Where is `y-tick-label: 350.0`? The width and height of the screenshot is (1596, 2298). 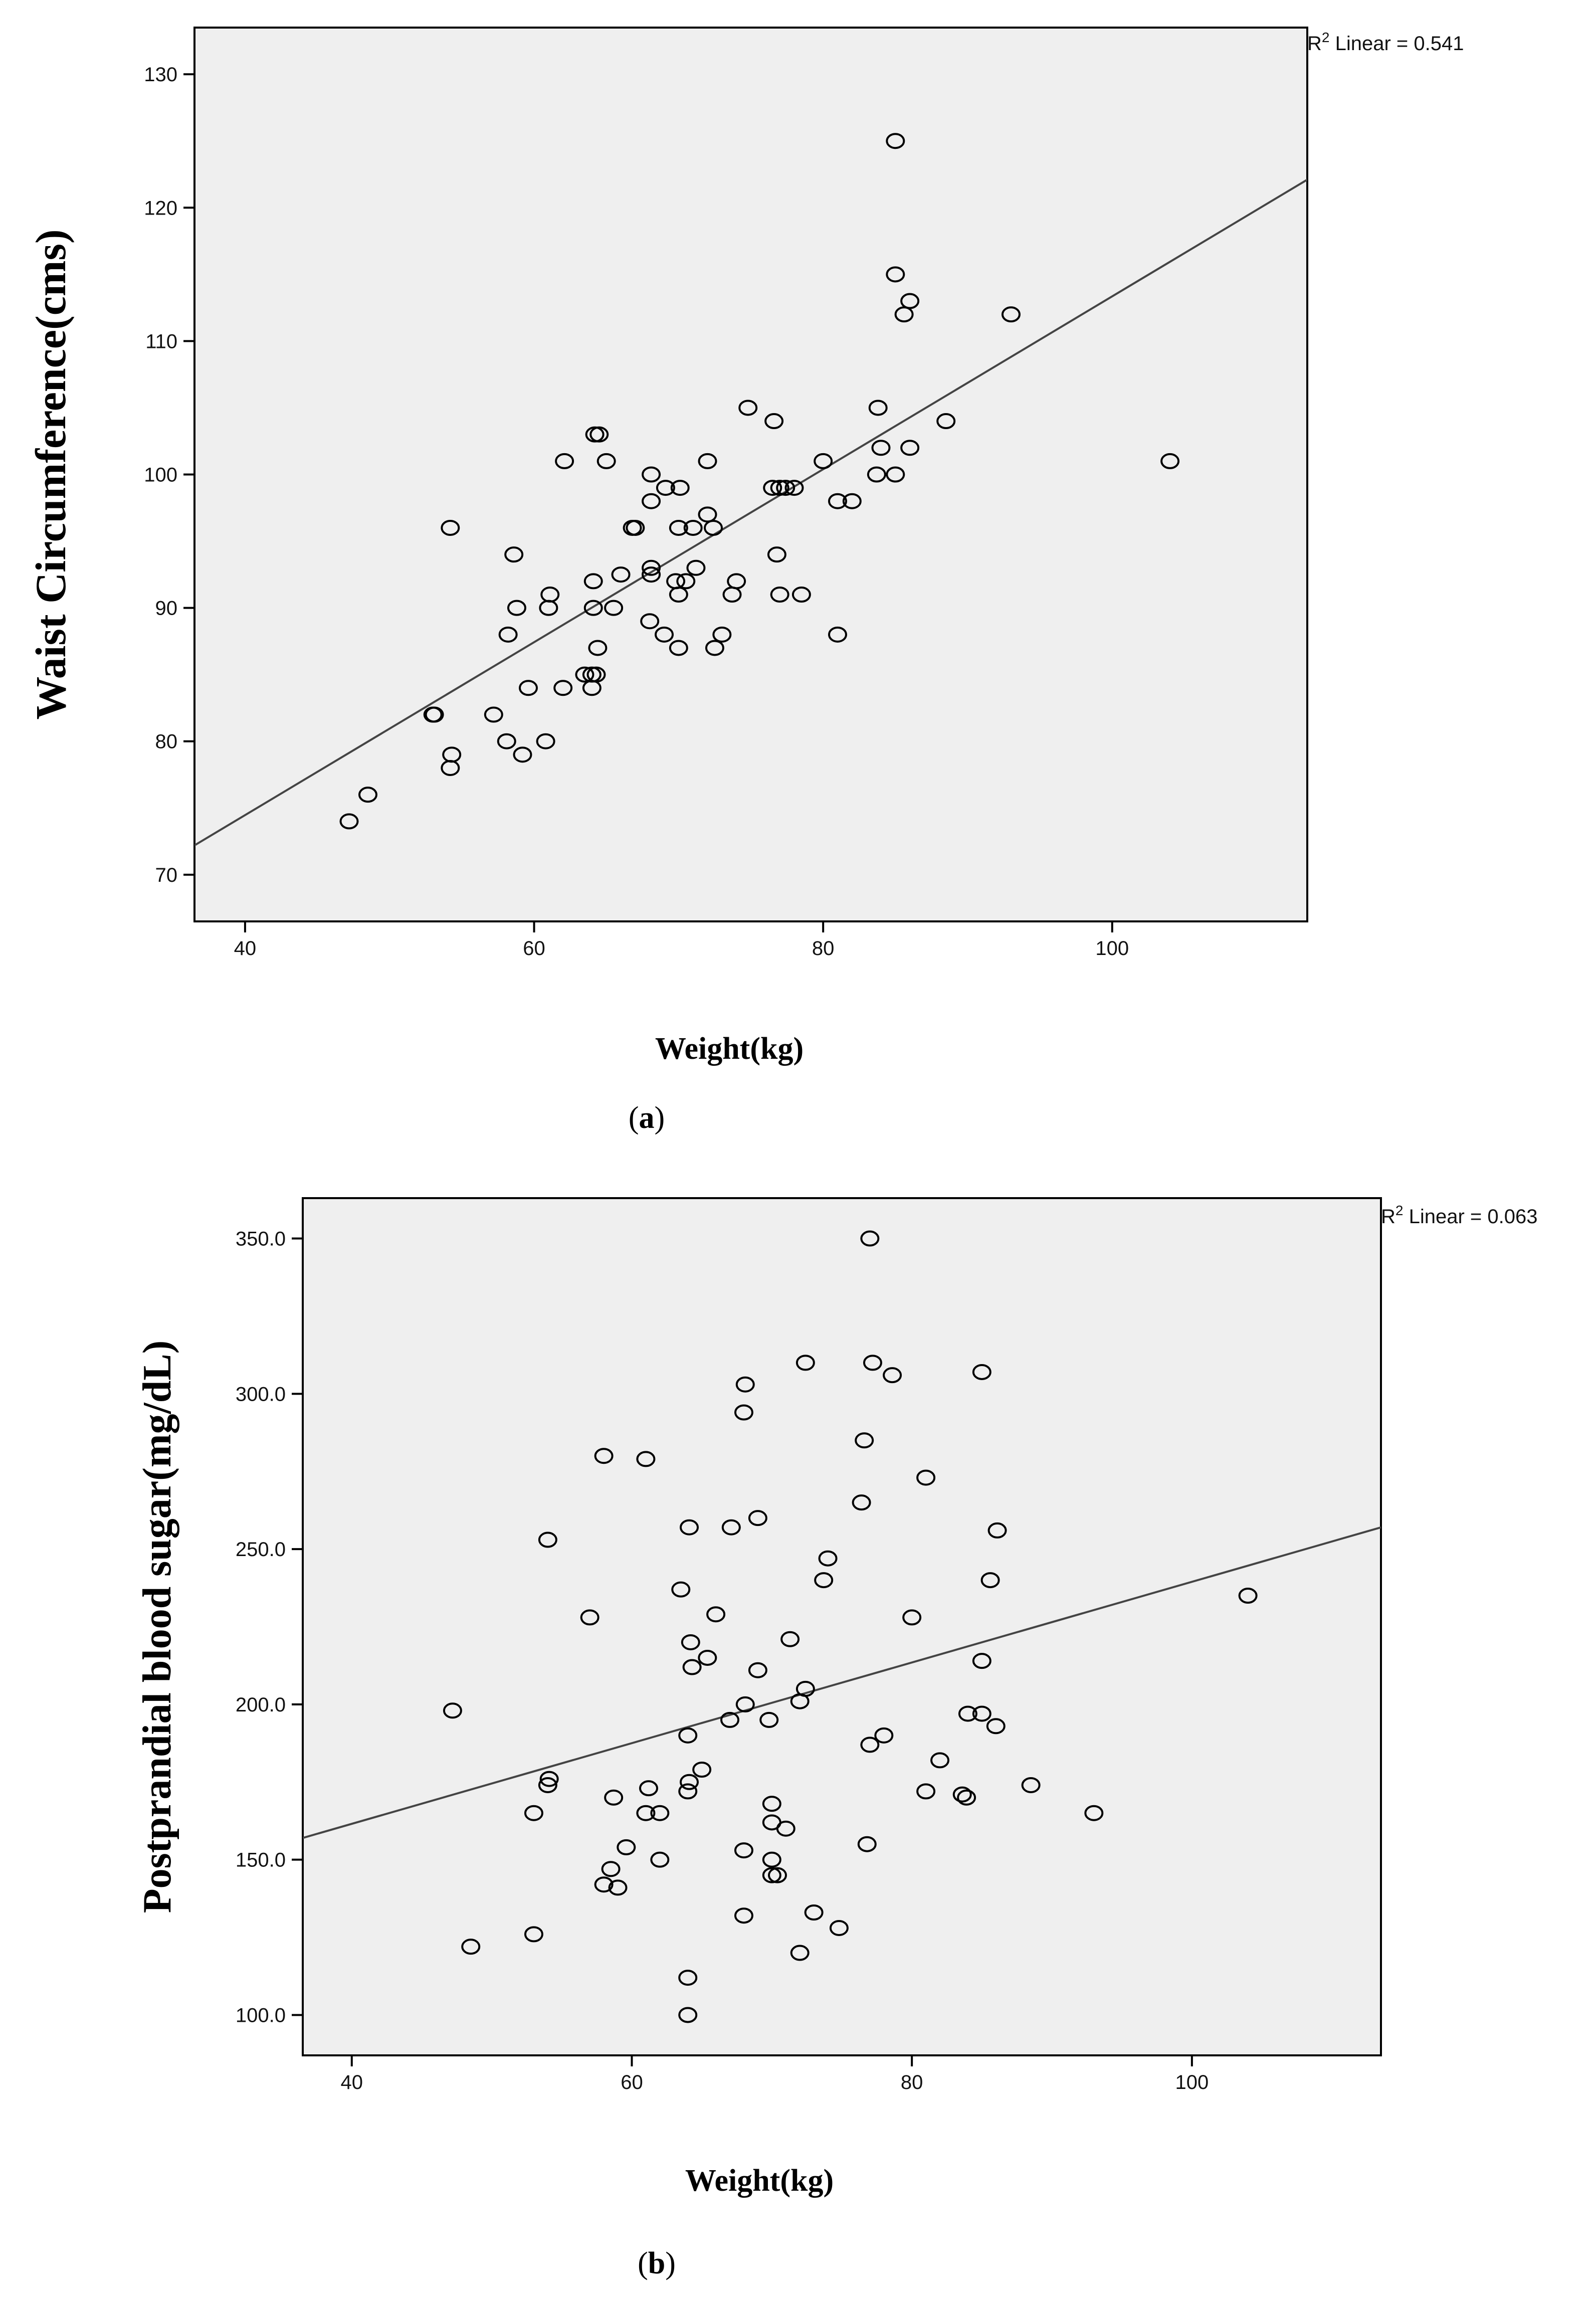
y-tick-label: 350.0 is located at coordinates (261, 1239).